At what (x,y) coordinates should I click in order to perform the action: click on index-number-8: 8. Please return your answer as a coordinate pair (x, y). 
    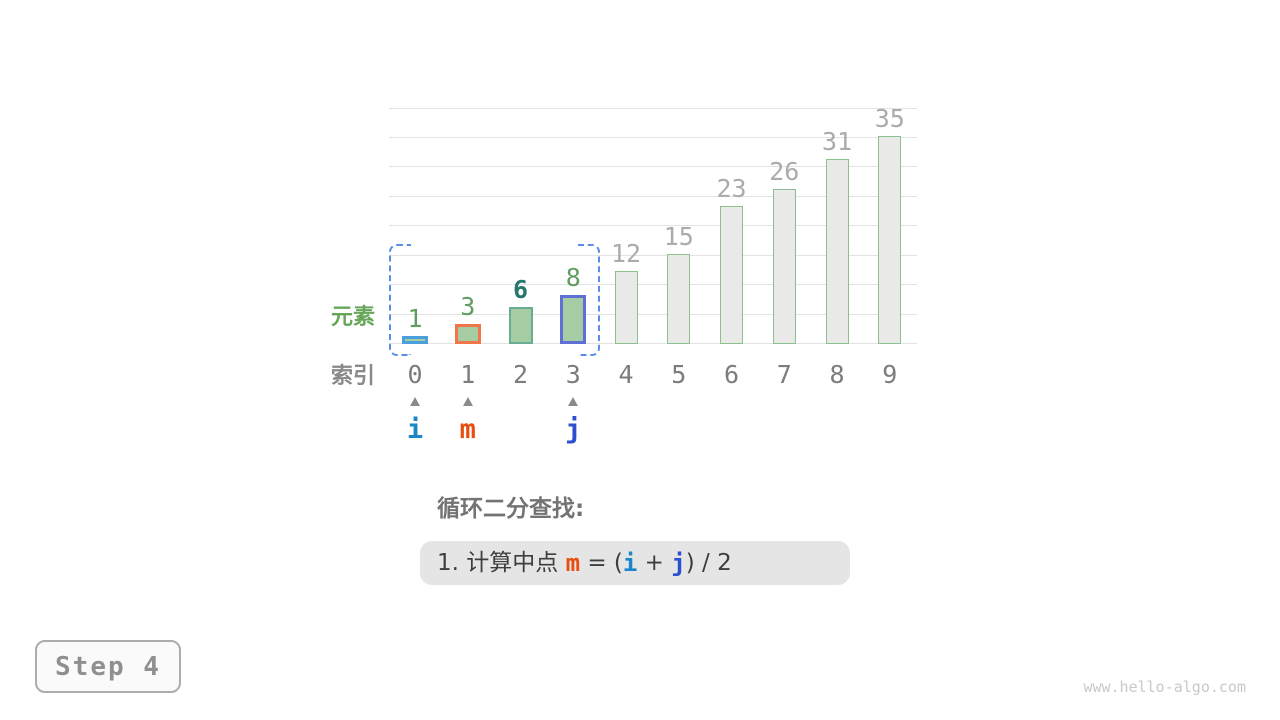
    Looking at the image, I should click on (837, 374).